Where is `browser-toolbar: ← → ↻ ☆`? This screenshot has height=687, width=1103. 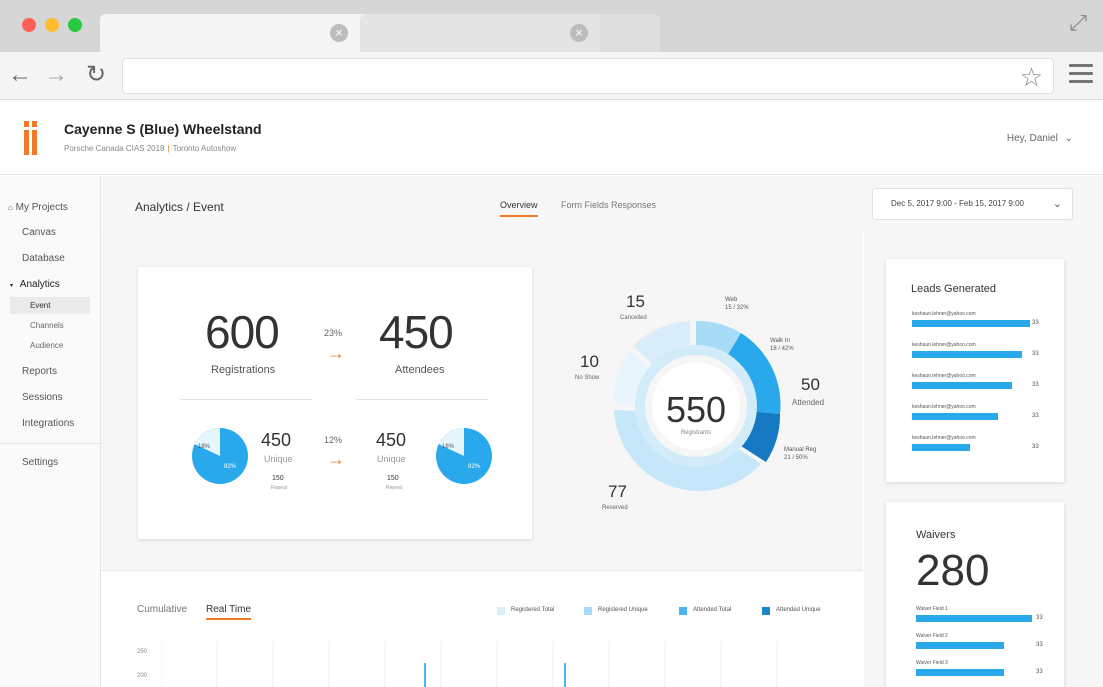 browser-toolbar: ← → ↻ ☆ is located at coordinates (551, 76).